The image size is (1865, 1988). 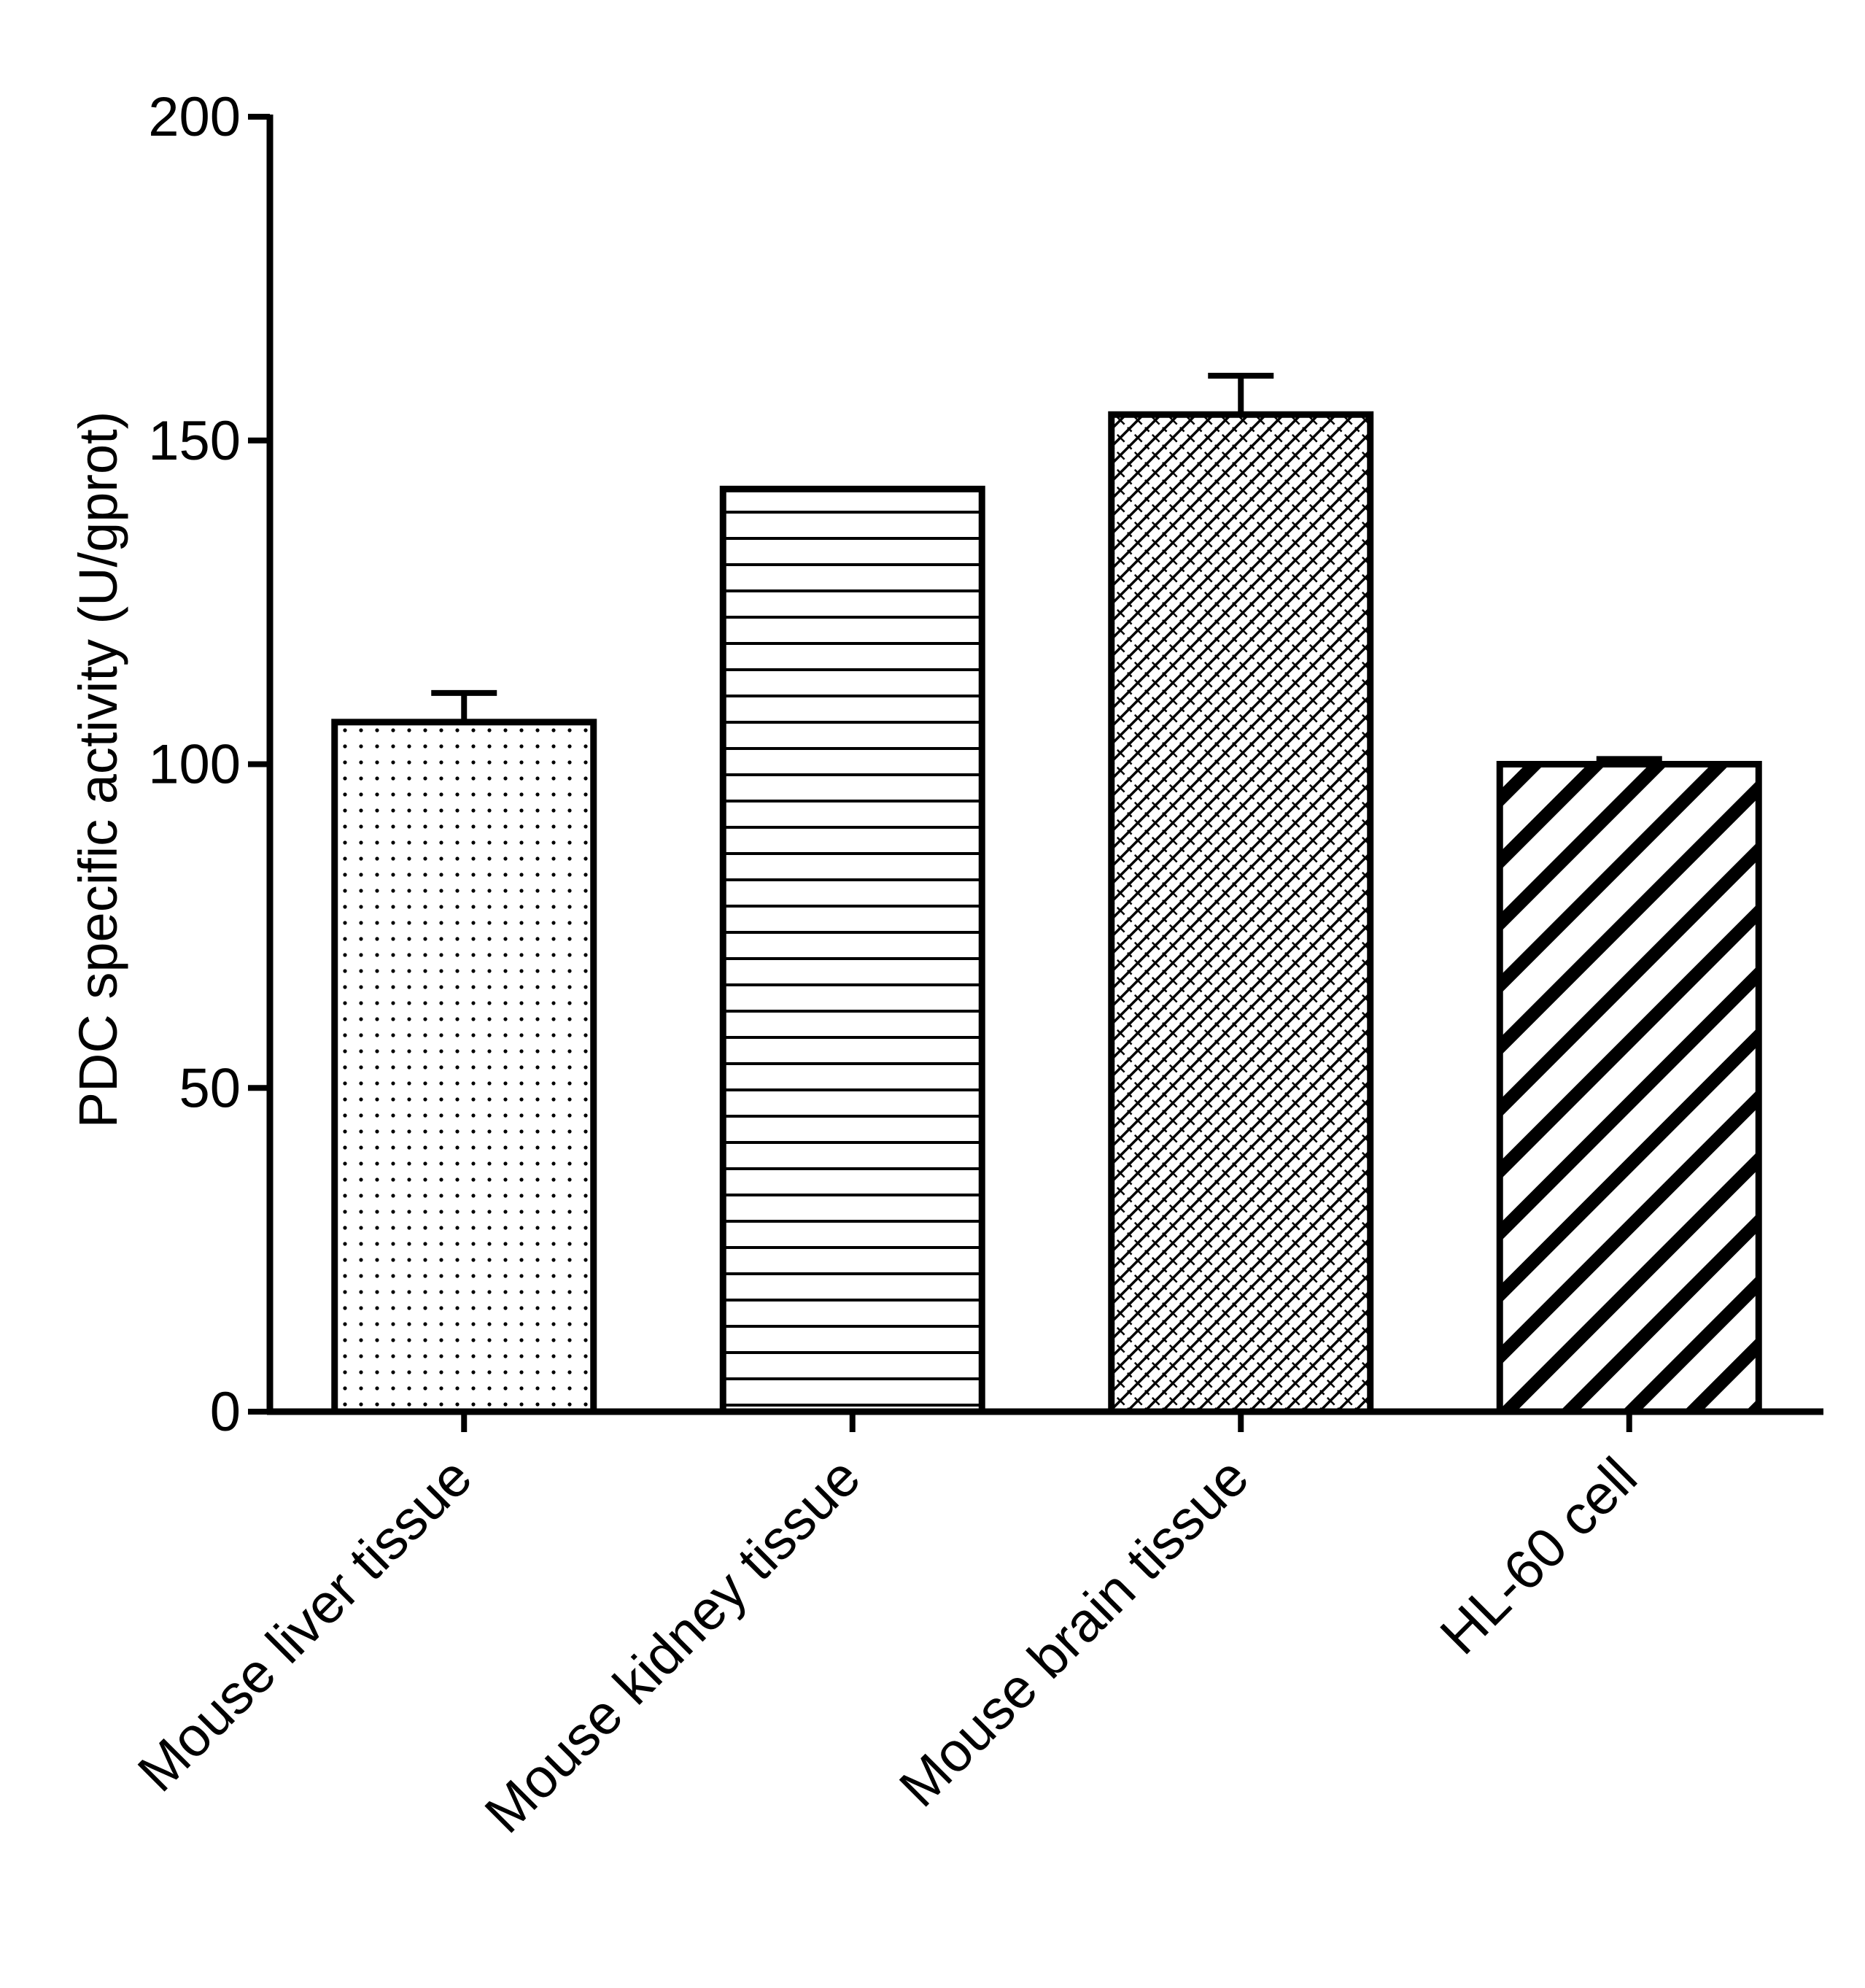 I want to click on x-tick-label: HL-60 cell, so click(x=1539, y=1556).